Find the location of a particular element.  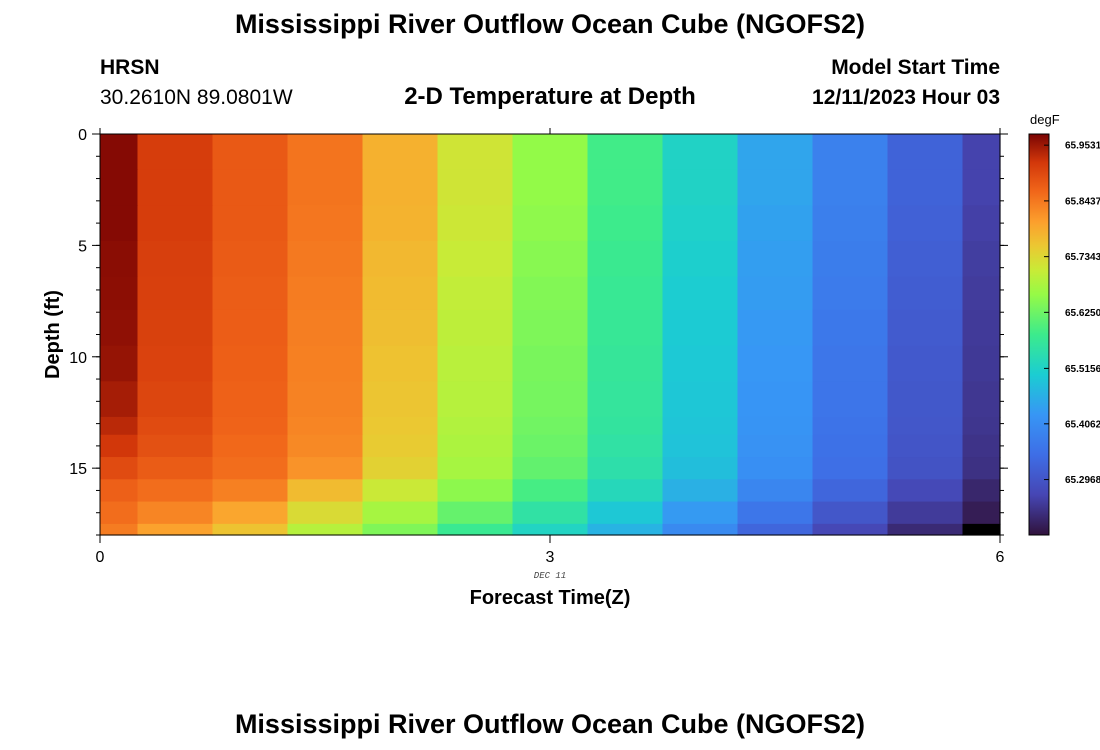

y-axis-label: Depth (ft) is located at coordinates (53, 334).